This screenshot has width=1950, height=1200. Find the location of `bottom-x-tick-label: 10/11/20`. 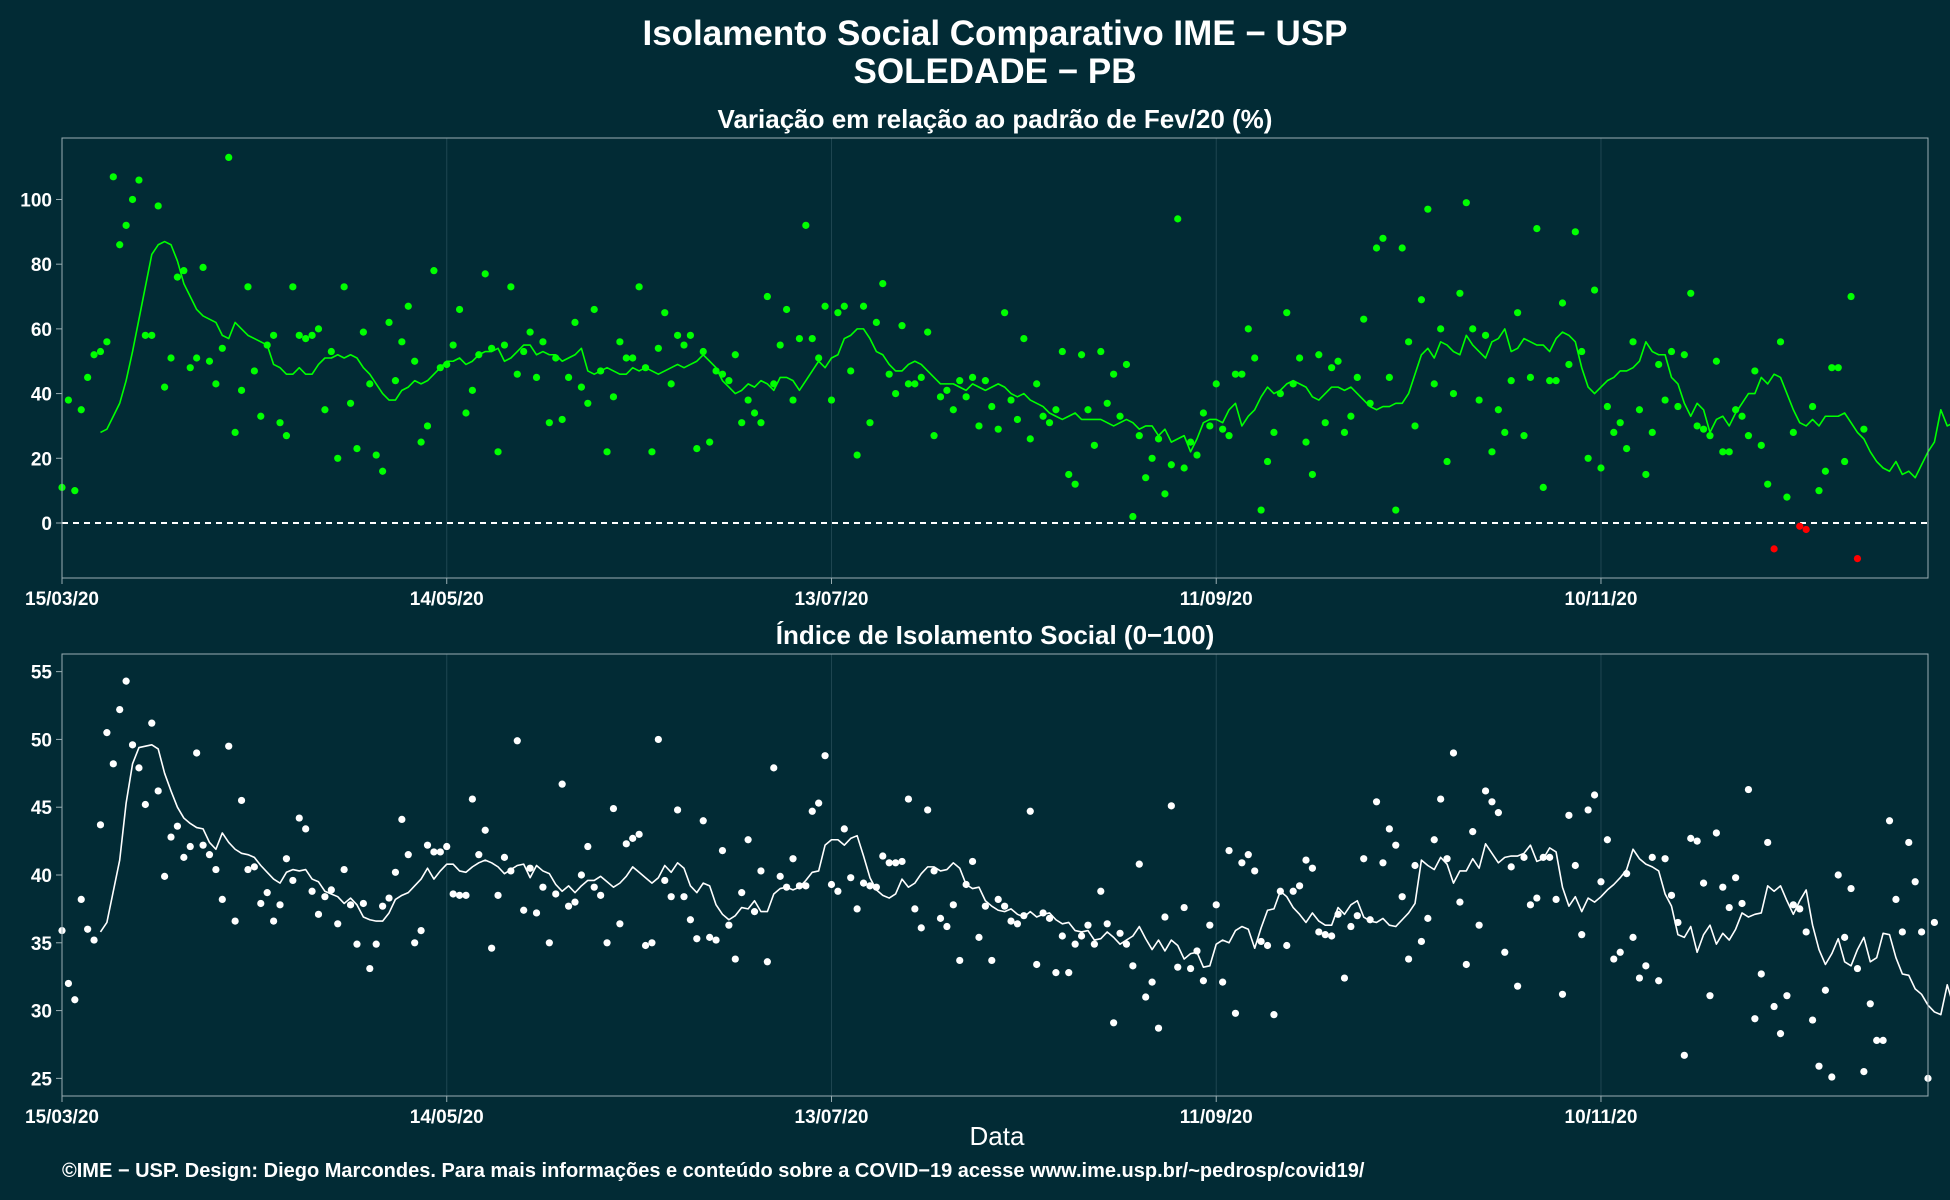

bottom-x-tick-label: 10/11/20 is located at coordinates (1601, 1117).